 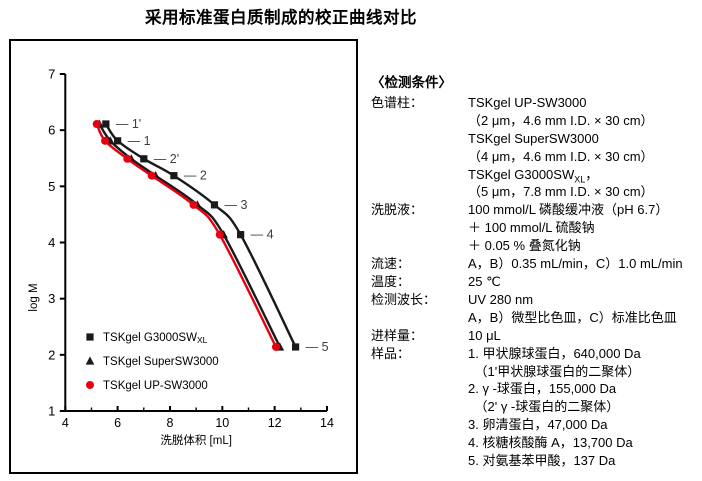 What do you see at coordinates (235, 205) in the screenshot?
I see `point-label: — 3` at bounding box center [235, 205].